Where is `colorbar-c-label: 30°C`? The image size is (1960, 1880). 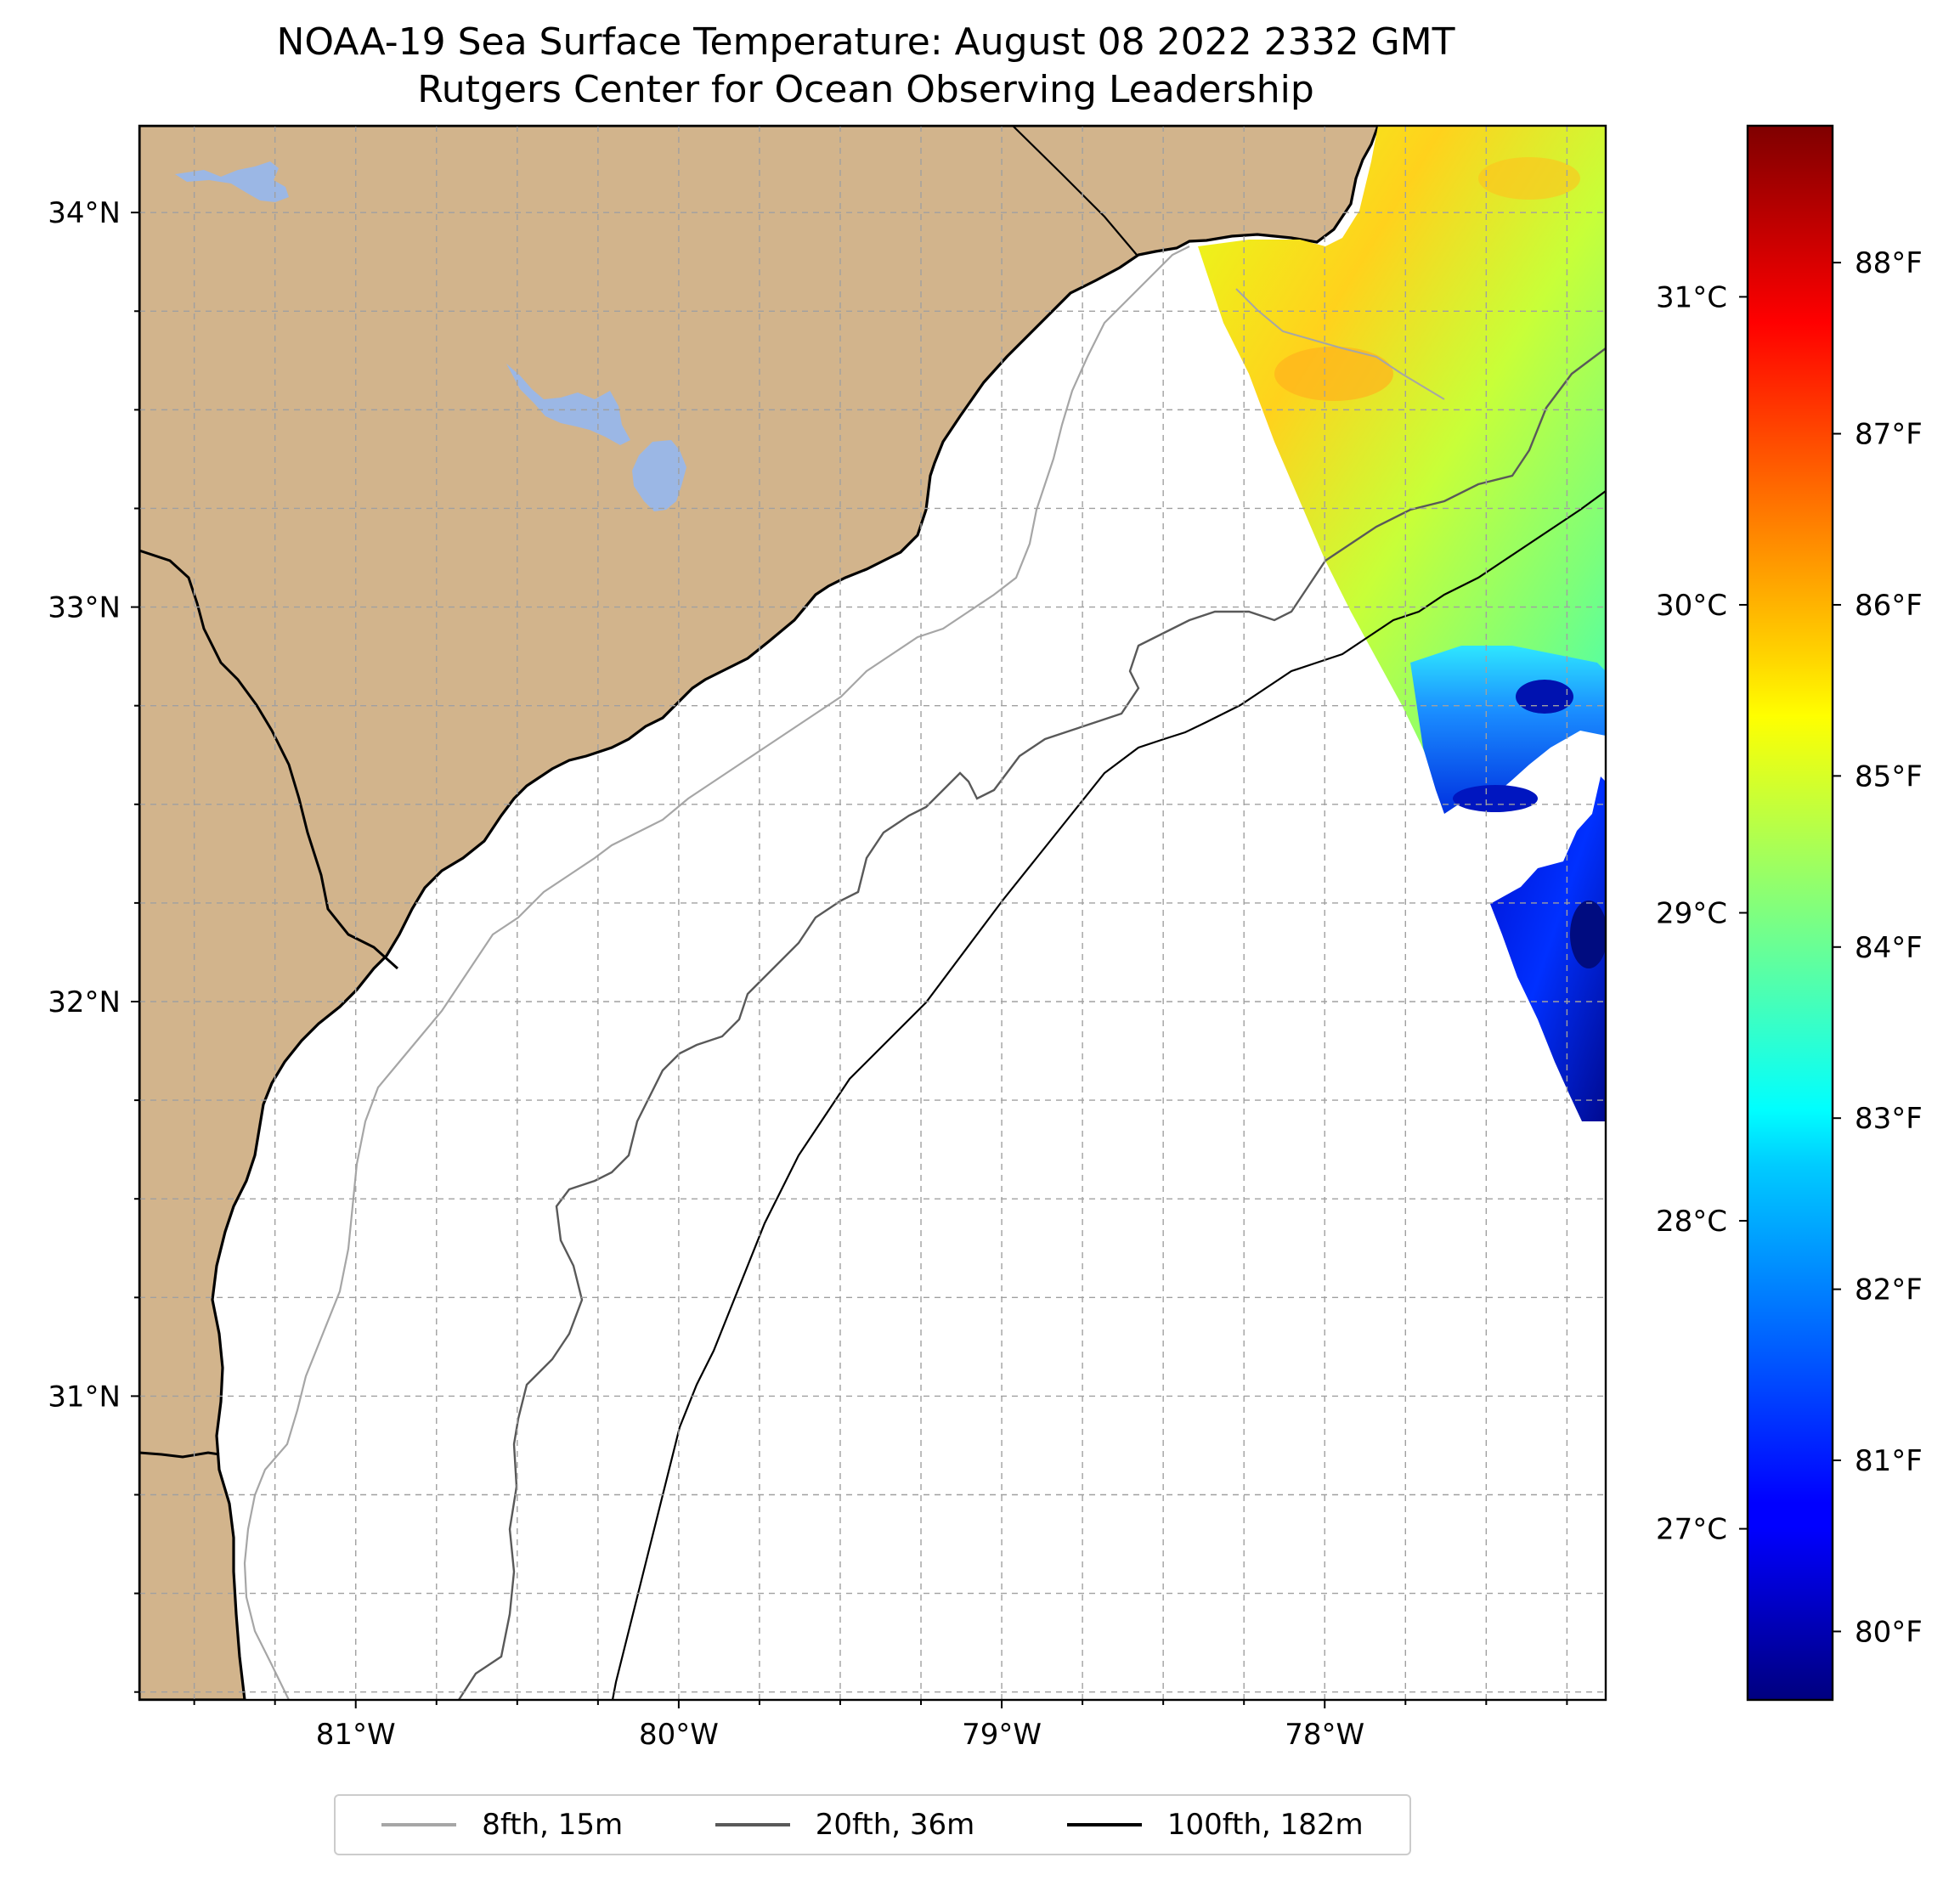
colorbar-c-label: 30°C is located at coordinates (1692, 606).